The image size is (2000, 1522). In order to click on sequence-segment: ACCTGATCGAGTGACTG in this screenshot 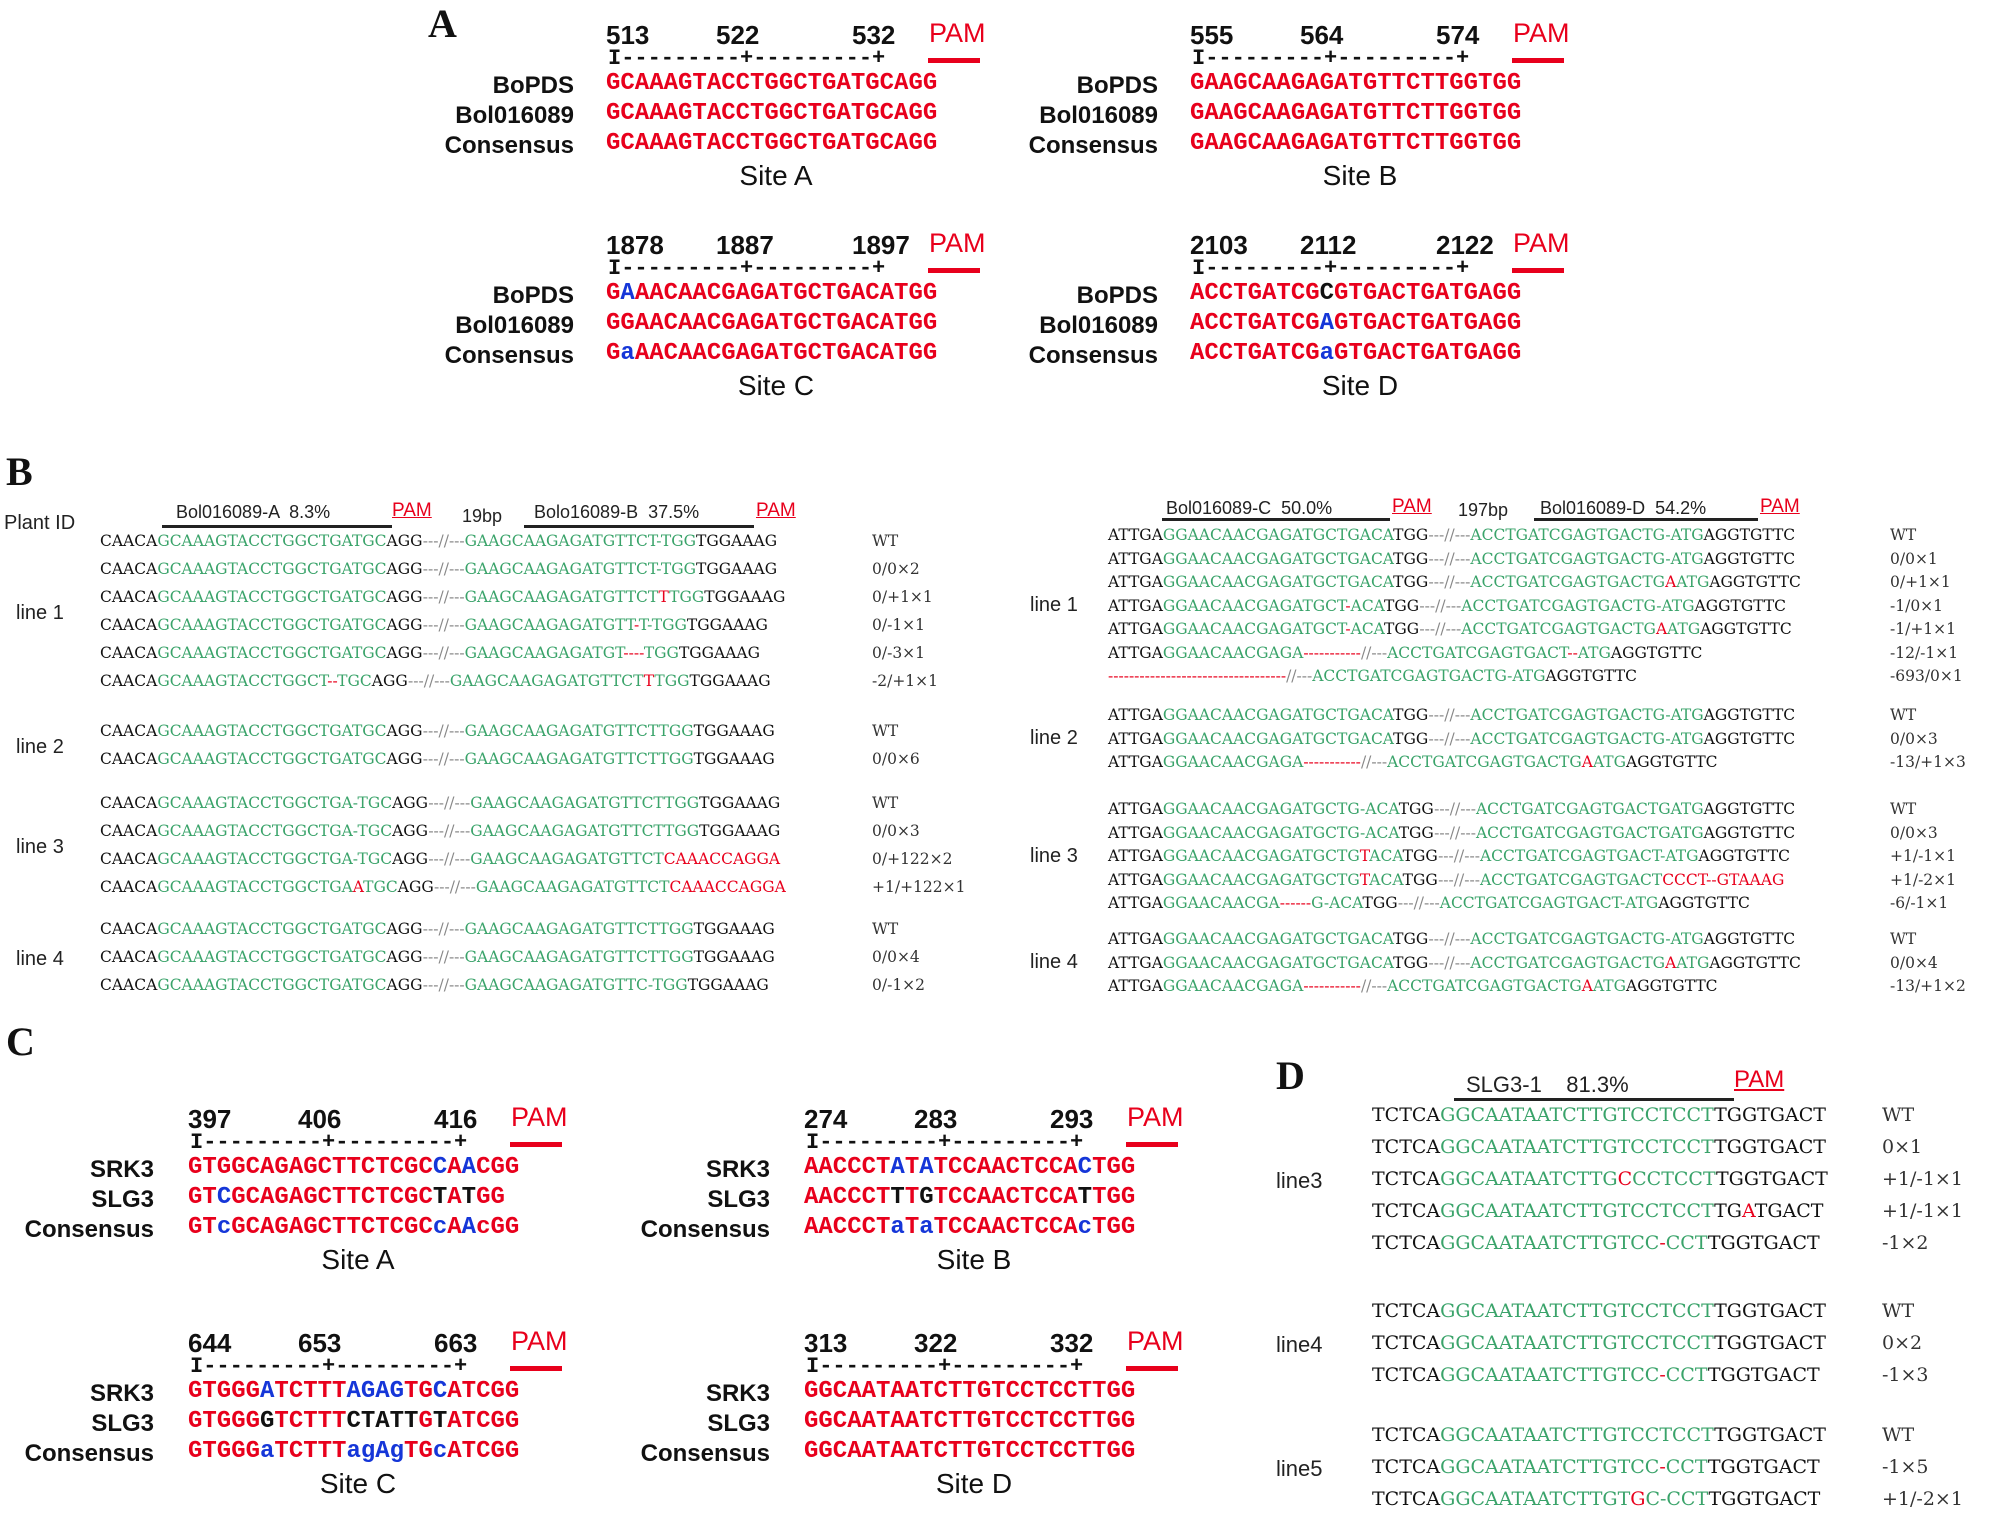, I will do `click(1558, 629)`.